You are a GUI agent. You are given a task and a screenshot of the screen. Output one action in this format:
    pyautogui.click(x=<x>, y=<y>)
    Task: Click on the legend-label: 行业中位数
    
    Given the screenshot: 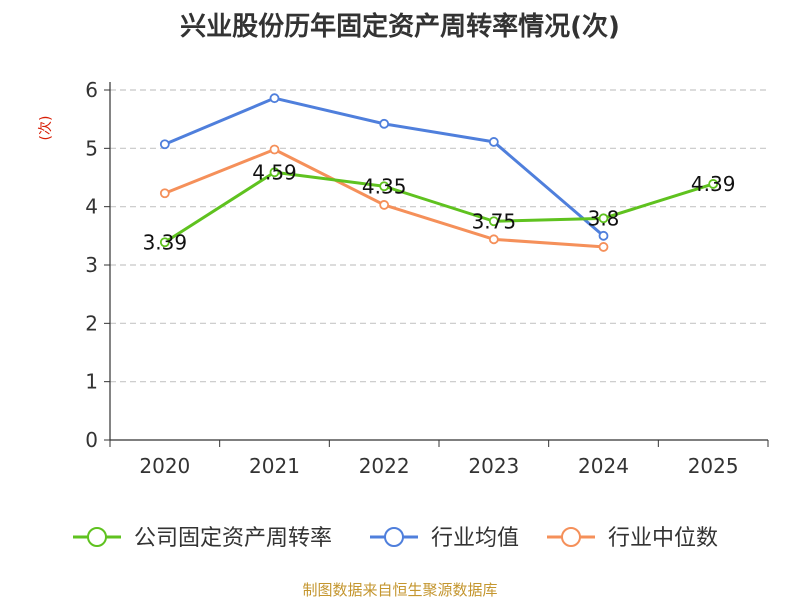 What is the action you would take?
    pyautogui.click(x=663, y=538)
    